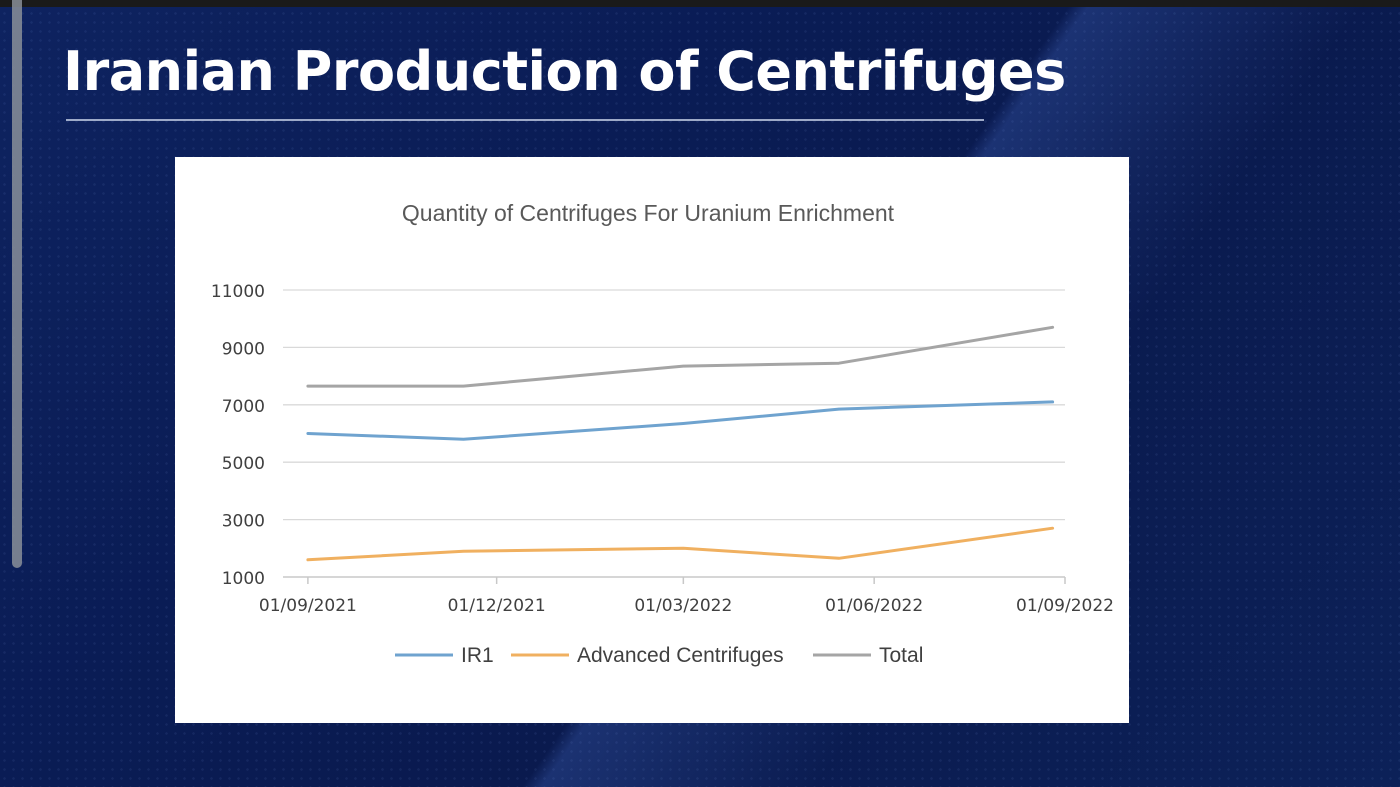  What do you see at coordinates (308, 606) in the screenshot?
I see `x-tick-label: 01/09/2021` at bounding box center [308, 606].